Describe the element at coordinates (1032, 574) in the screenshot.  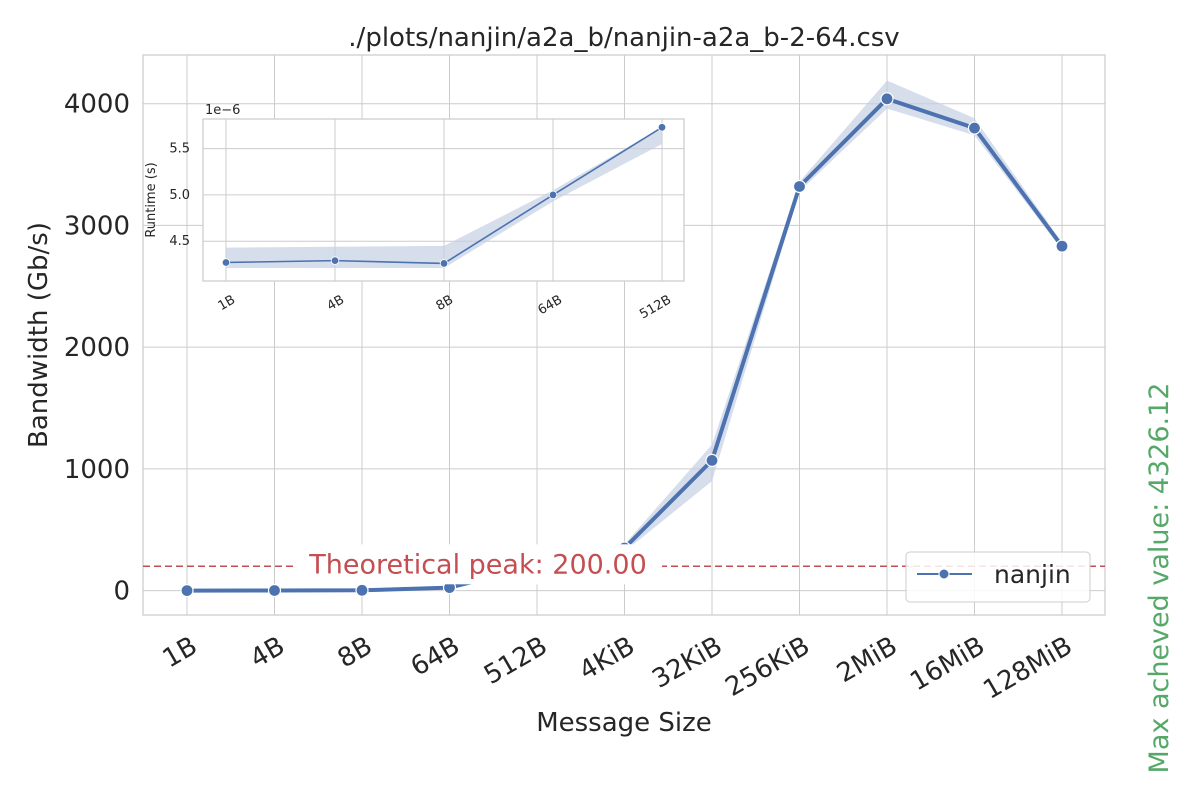
I see `legend-entry-nanjin: nanjin` at that location.